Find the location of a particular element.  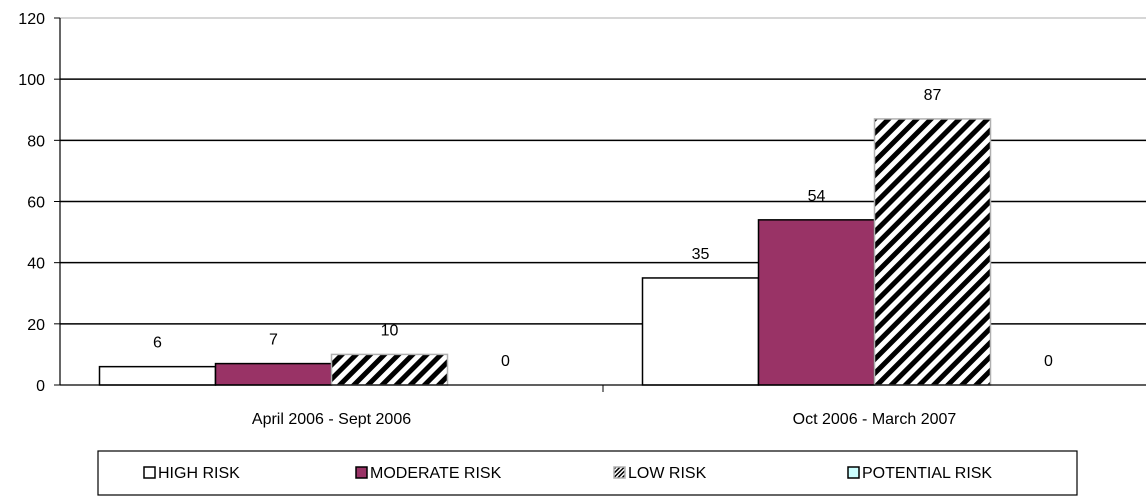

data-label: 35 is located at coordinates (701, 254).